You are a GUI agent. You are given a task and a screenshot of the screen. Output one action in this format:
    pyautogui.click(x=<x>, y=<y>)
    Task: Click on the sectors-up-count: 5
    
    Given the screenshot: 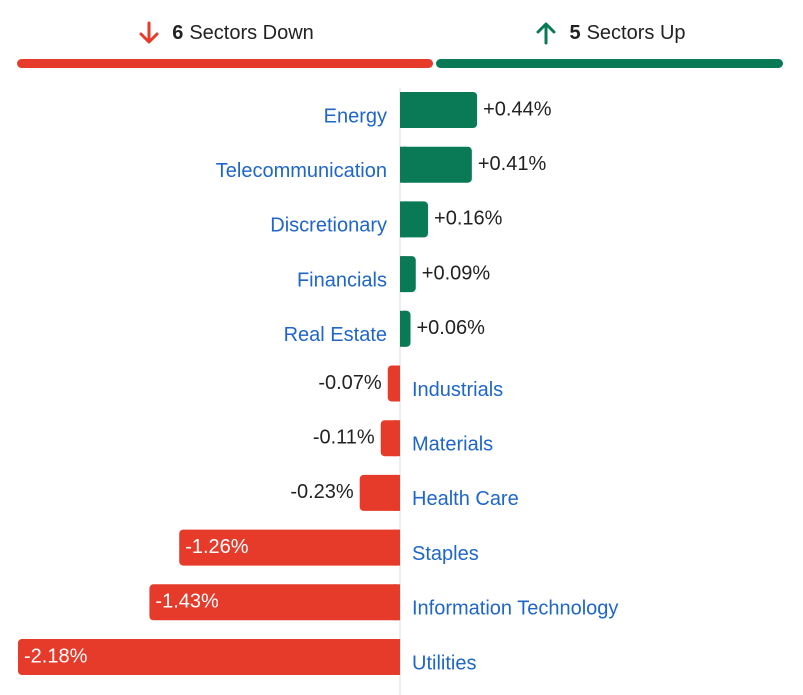 What is the action you would take?
    pyautogui.click(x=575, y=32)
    